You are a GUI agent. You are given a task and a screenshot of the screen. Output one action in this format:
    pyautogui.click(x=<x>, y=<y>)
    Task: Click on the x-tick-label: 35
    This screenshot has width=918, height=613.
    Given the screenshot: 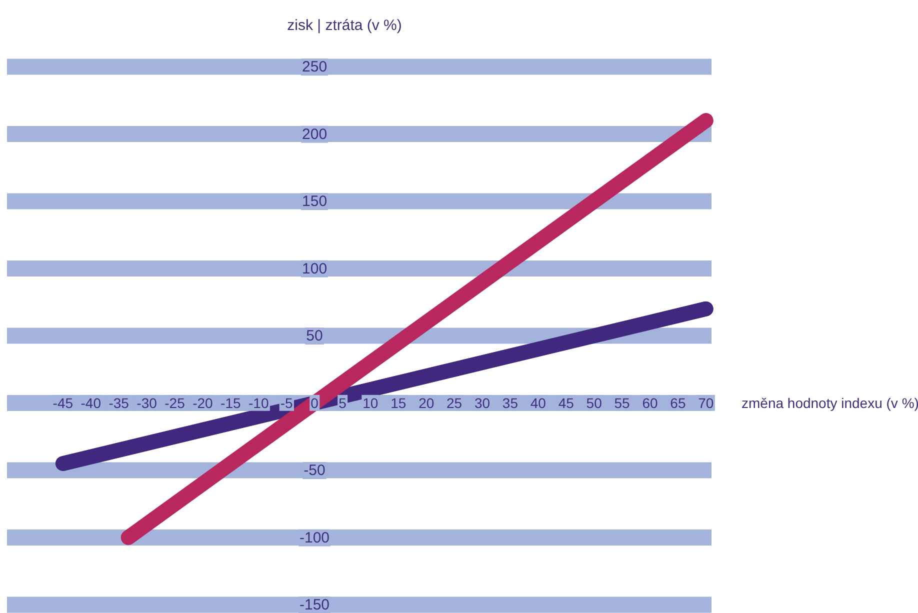 What is the action you would take?
    pyautogui.click(x=510, y=402)
    